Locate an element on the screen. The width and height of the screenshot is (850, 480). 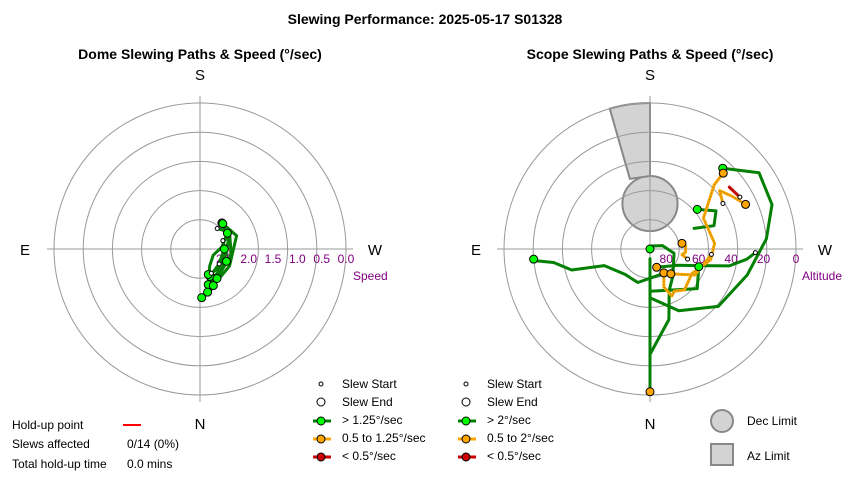
dome-radial-label: Speed is located at coordinates (370, 276).